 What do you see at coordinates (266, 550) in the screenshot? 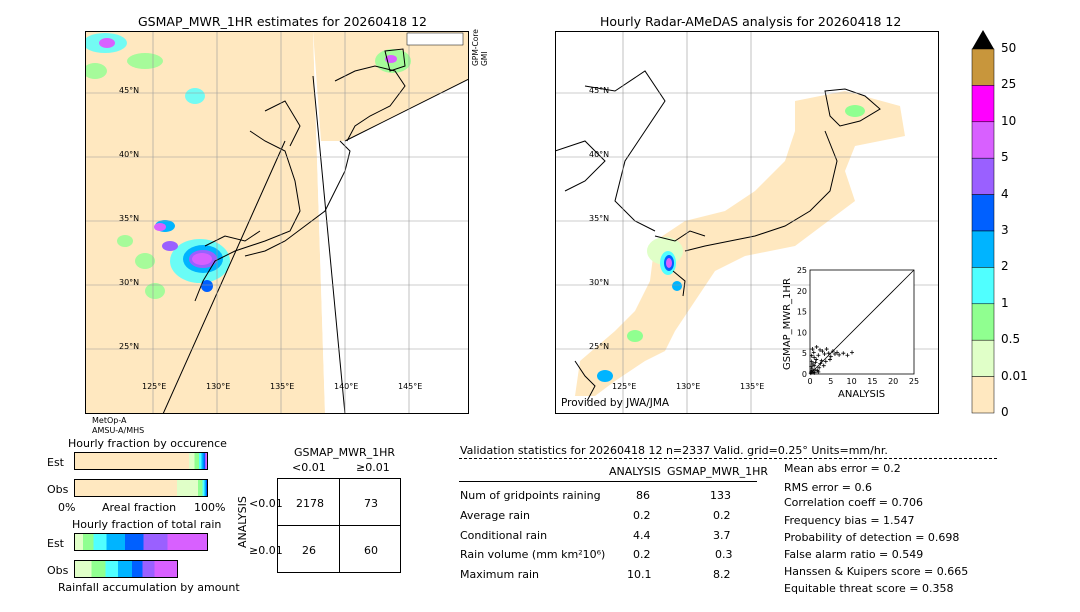
I see `contingency-row-ge: ≥0.01` at bounding box center [266, 550].